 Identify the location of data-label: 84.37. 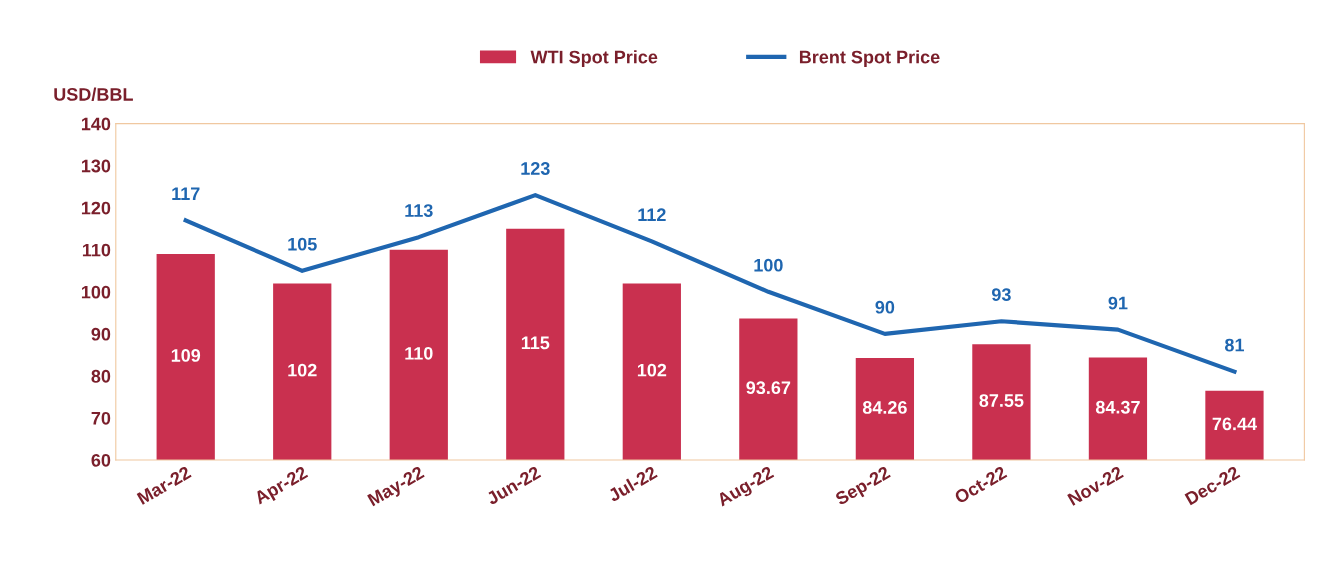
(1117, 407).